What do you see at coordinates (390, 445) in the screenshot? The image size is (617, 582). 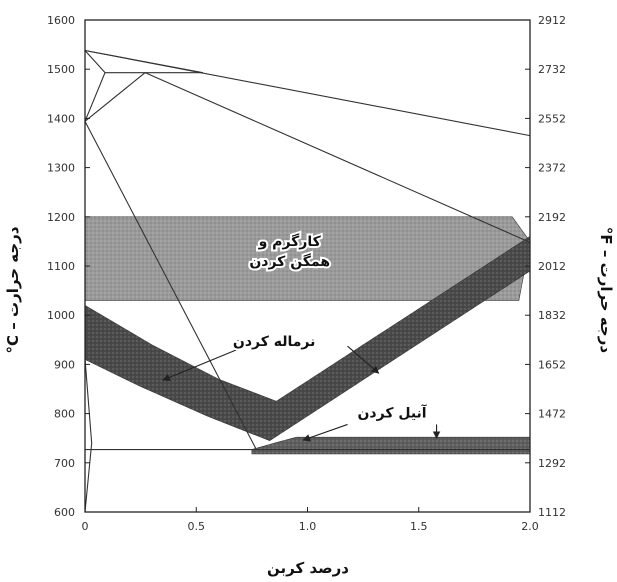 I see `region-3-texture` at bounding box center [390, 445].